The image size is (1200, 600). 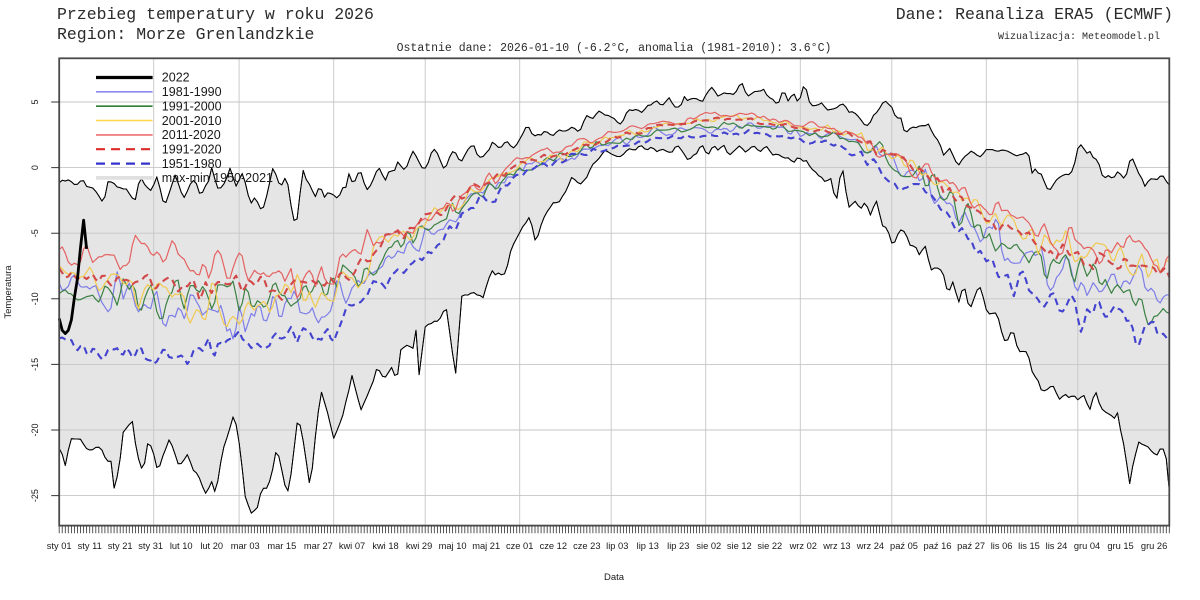 What do you see at coordinates (803, 546) in the screenshot?
I see `svg-text: wrz 02` at bounding box center [803, 546].